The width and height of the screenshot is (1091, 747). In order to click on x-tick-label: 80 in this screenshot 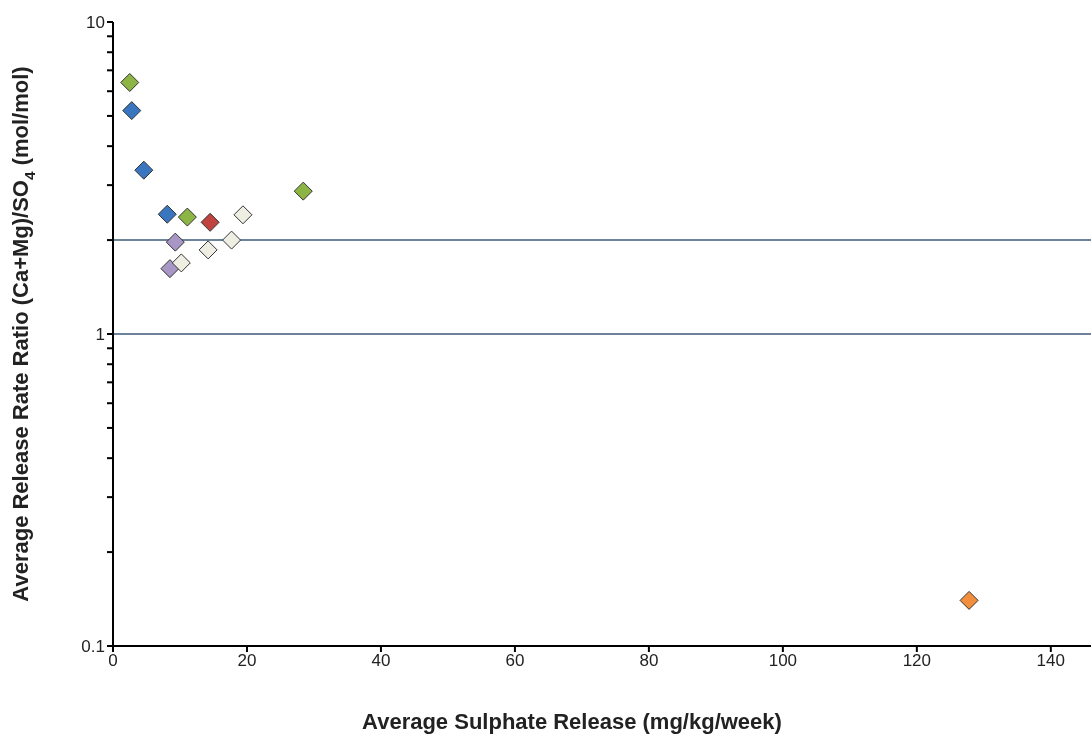, I will do `click(649, 661)`.